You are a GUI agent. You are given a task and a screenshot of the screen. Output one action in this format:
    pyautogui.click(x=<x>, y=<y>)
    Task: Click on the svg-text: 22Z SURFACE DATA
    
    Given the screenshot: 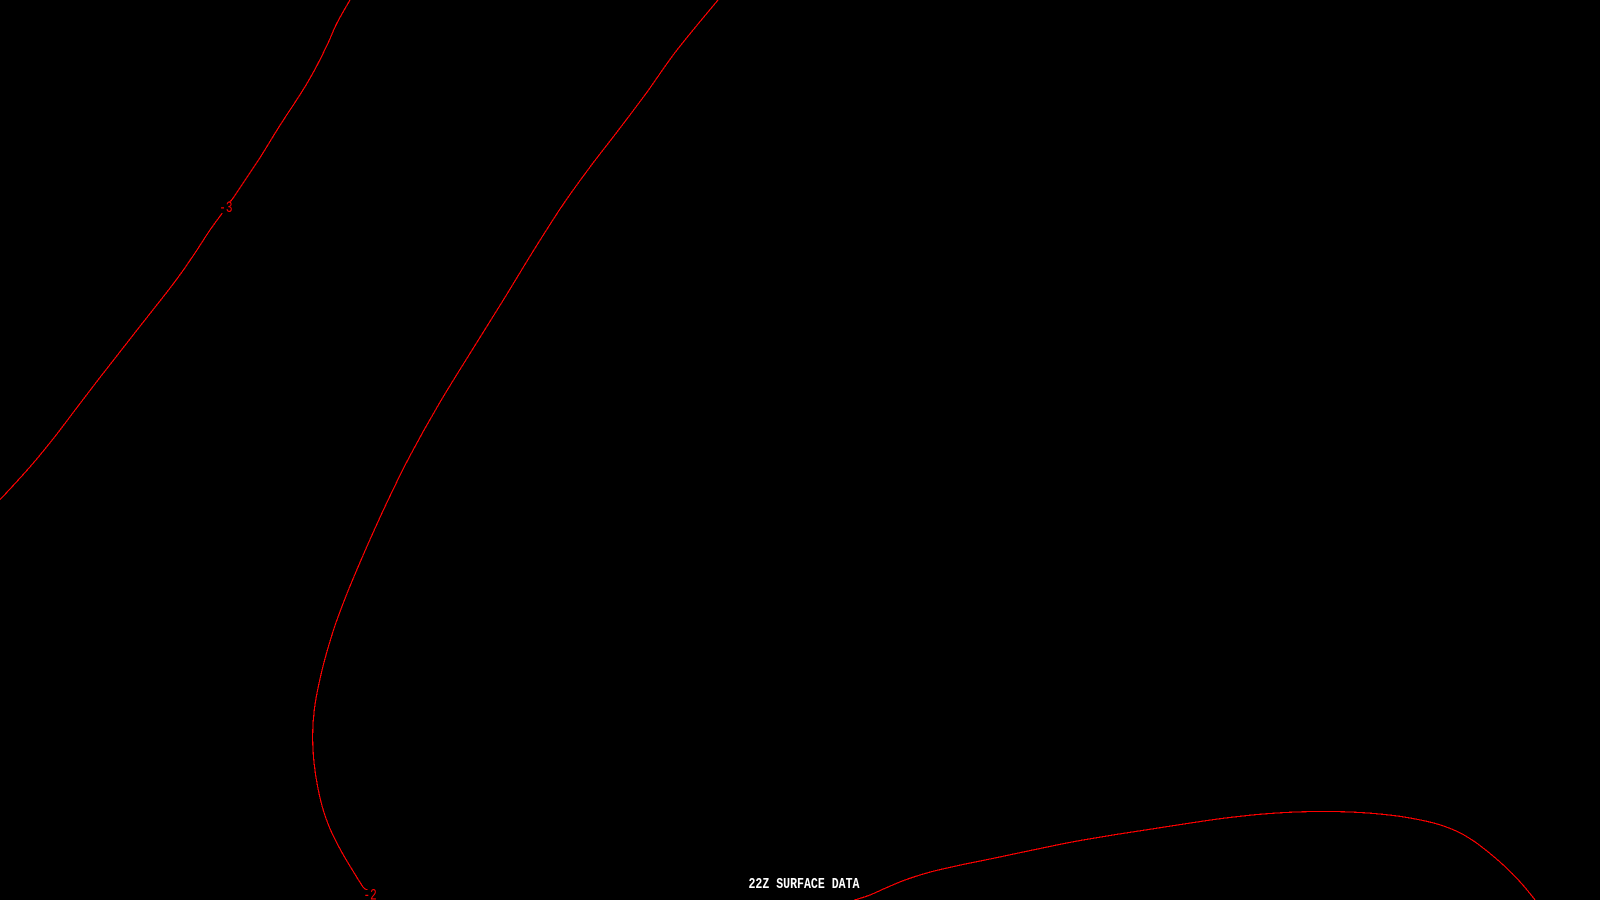 What is the action you would take?
    pyautogui.click(x=804, y=884)
    